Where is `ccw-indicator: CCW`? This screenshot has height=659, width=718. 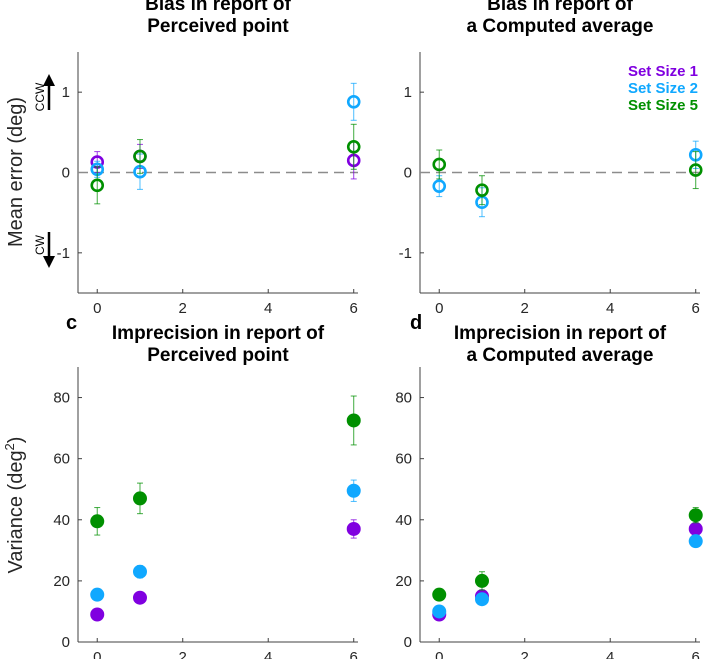 ccw-indicator: CCW is located at coordinates (44, 92).